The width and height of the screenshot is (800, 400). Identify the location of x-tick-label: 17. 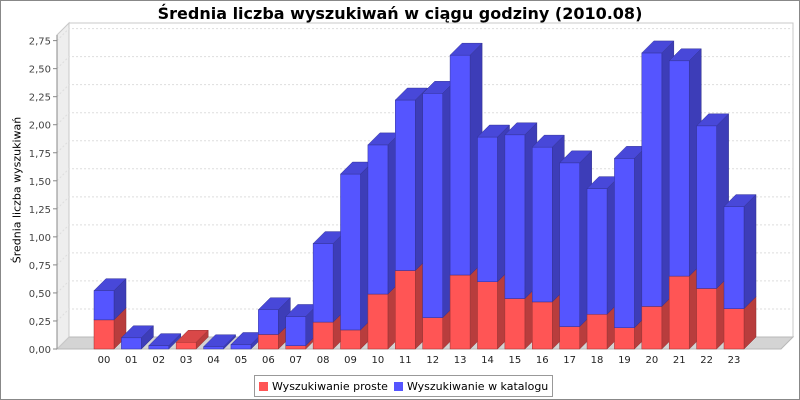
(569, 360).